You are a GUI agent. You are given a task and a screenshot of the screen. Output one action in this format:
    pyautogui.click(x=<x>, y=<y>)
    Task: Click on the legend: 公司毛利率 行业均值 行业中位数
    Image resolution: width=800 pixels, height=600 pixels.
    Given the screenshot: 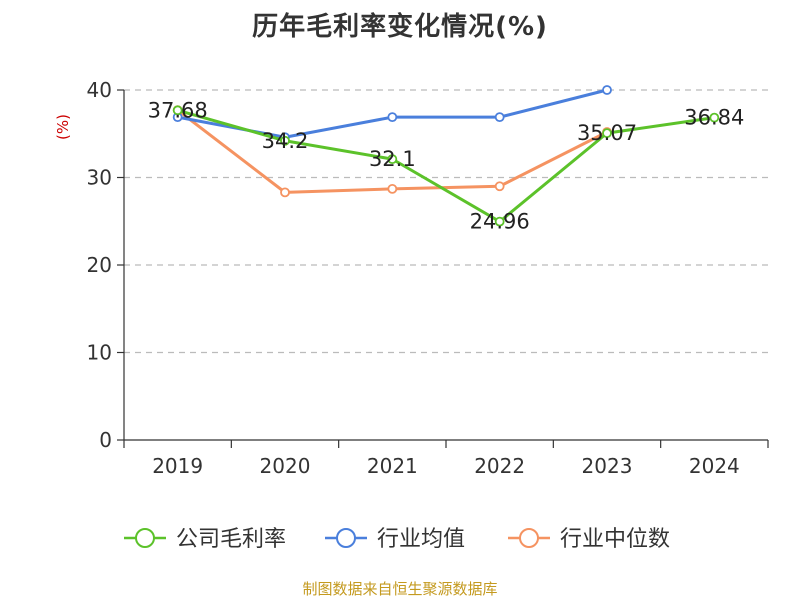 What is the action you would take?
    pyautogui.click(x=397, y=539)
    